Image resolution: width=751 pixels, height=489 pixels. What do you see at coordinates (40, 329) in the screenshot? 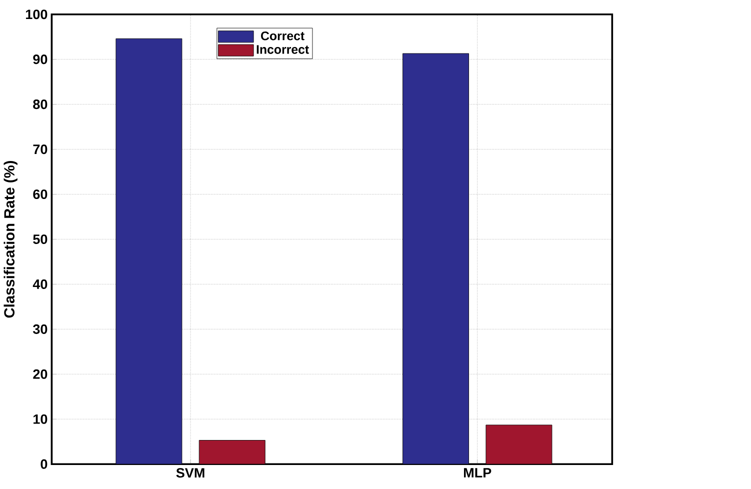
I see `y-tick-label: 30` at bounding box center [40, 329].